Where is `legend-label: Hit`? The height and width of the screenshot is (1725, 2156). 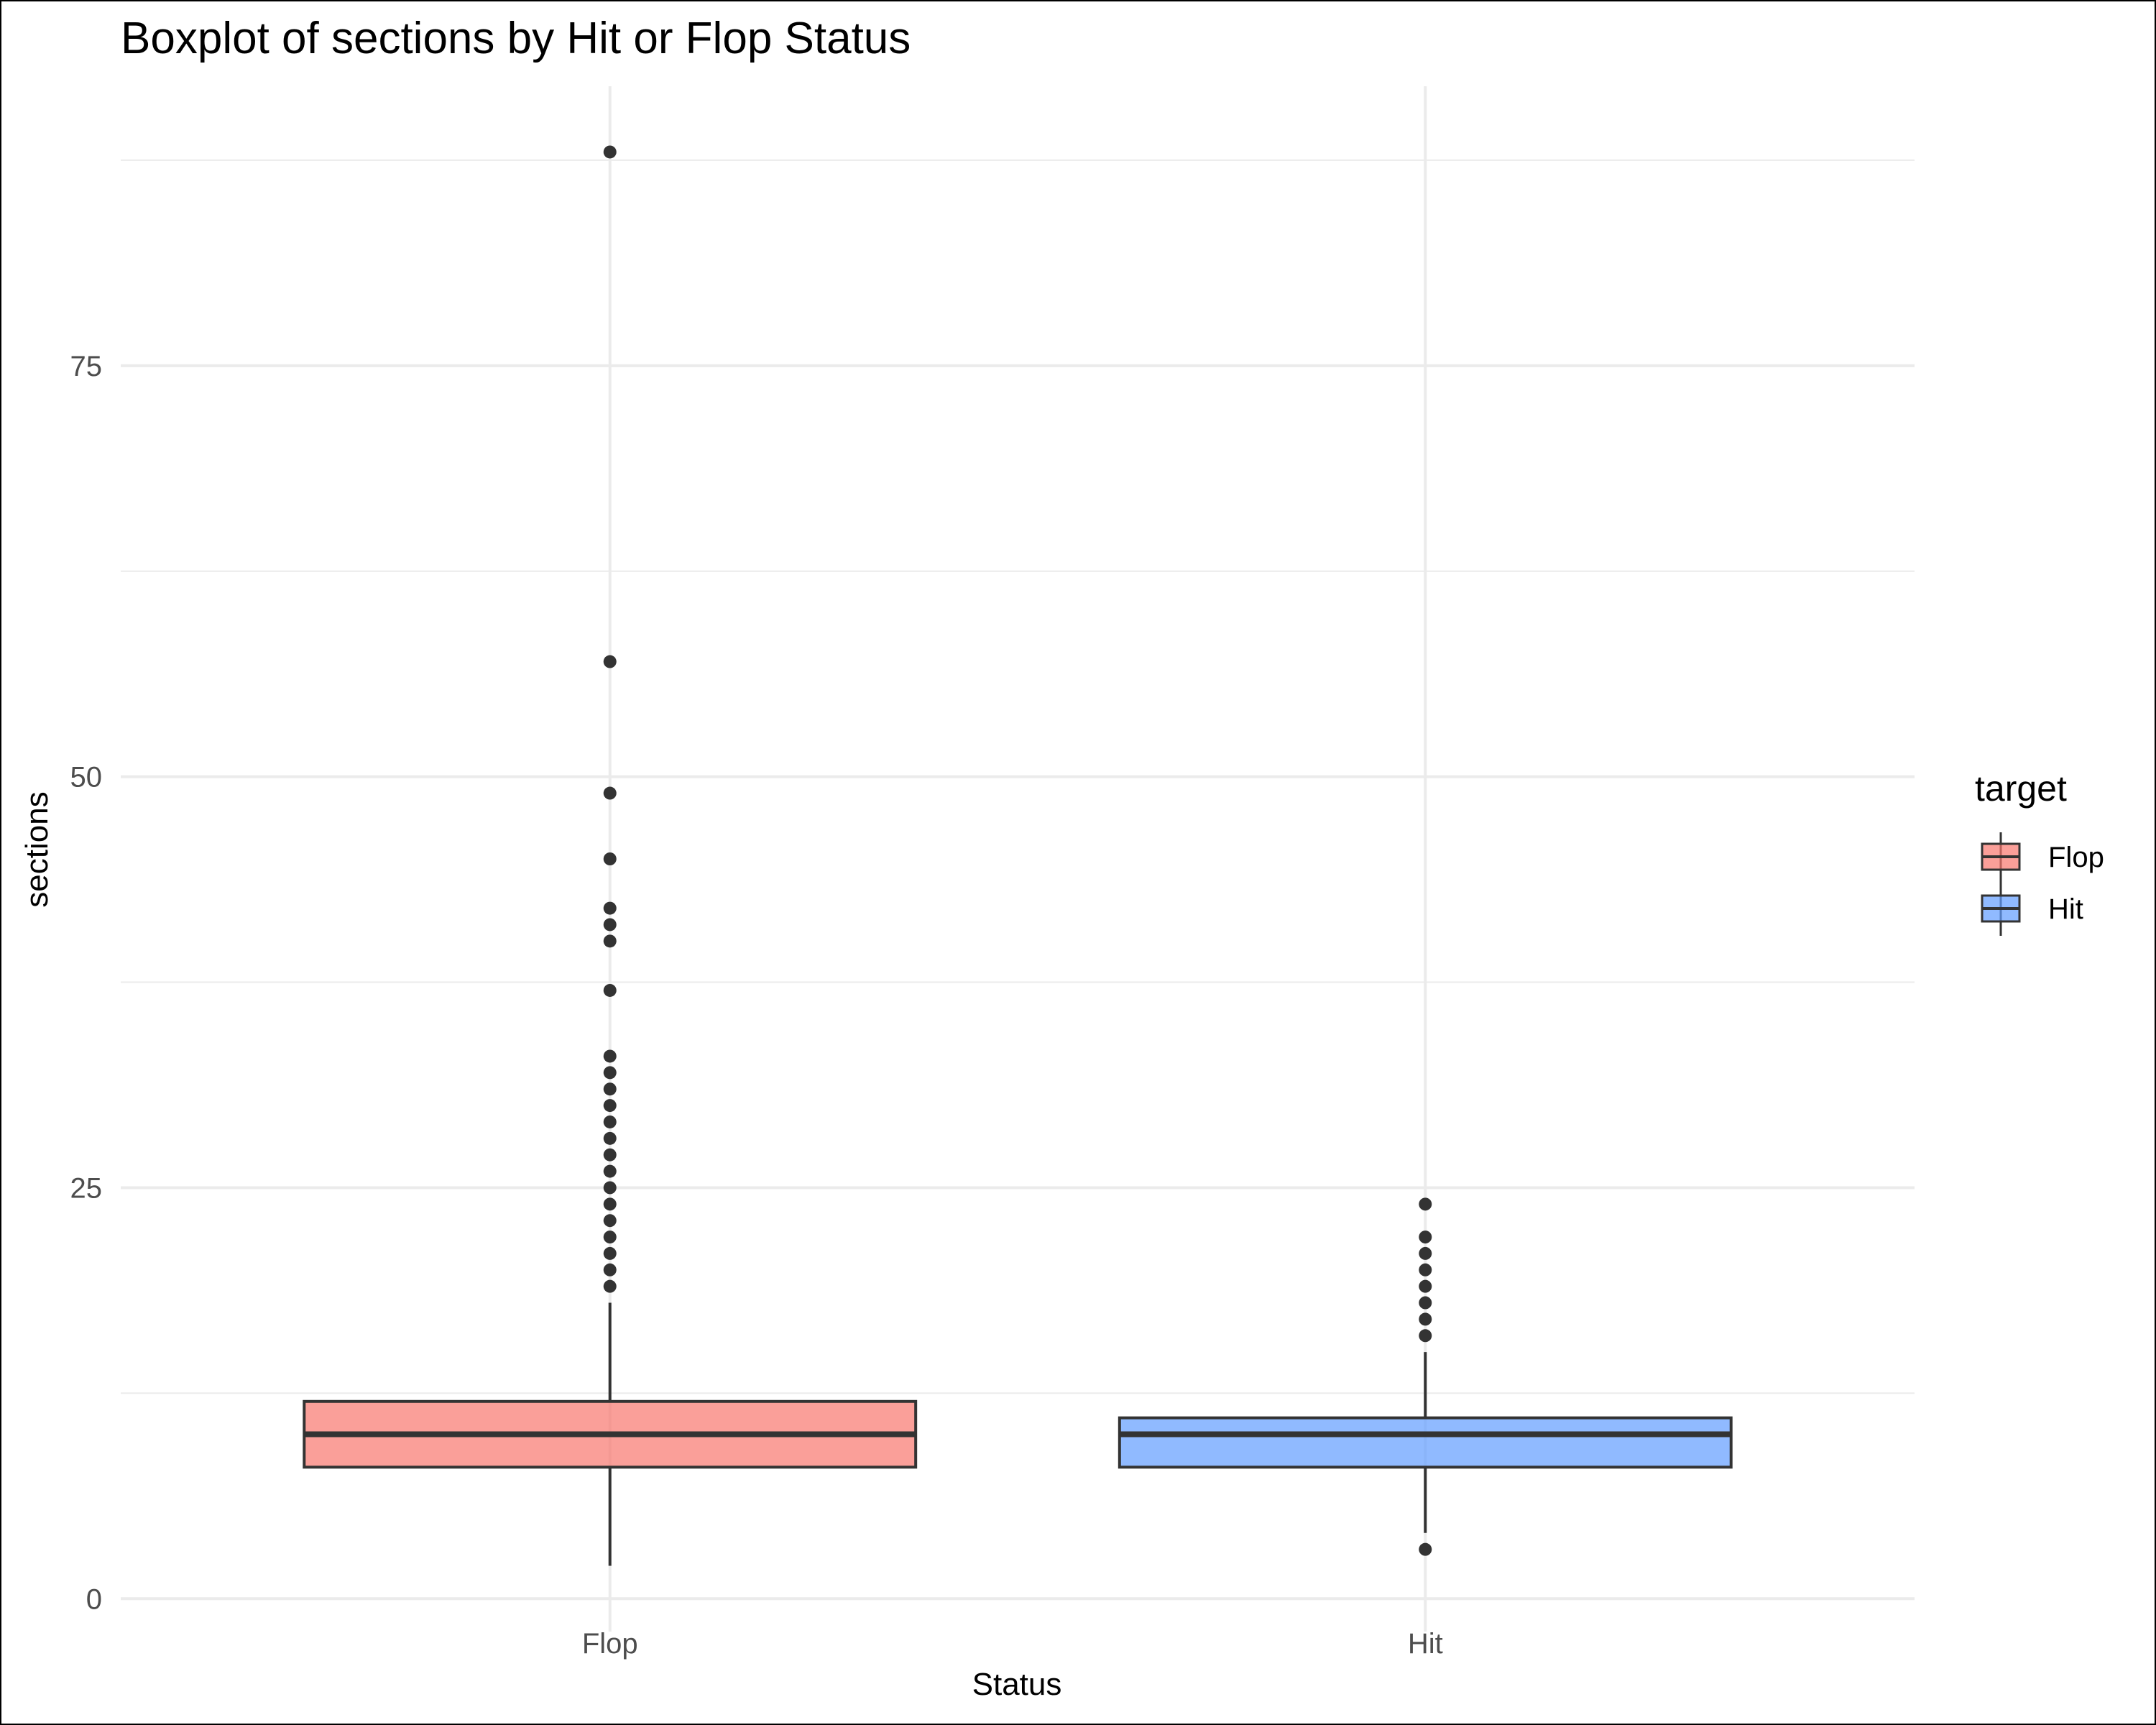 legend-label: Hit is located at coordinates (2065, 909).